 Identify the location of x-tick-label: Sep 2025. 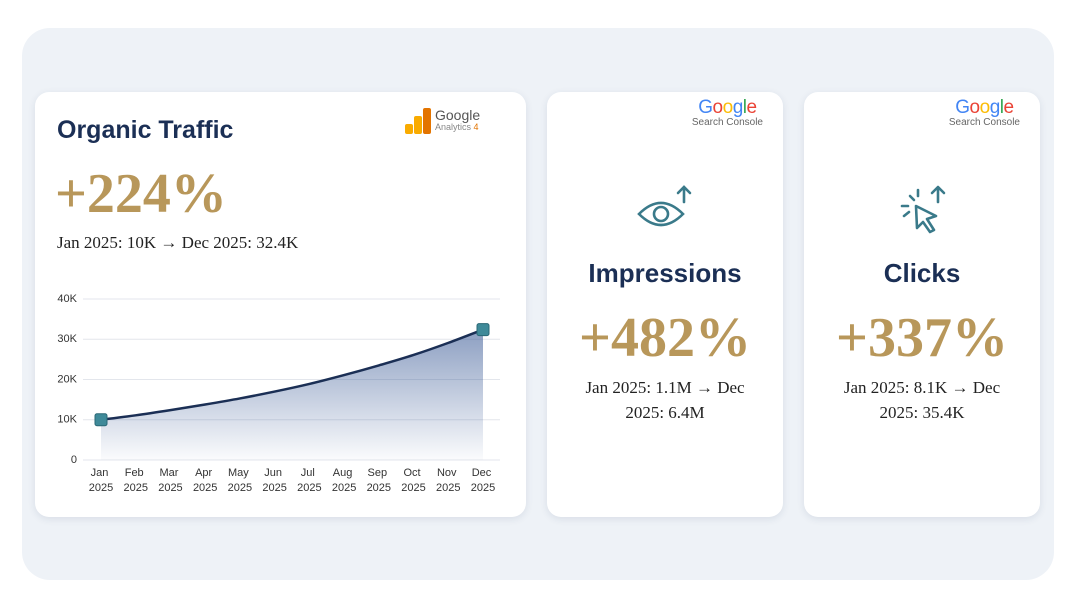
(379, 480).